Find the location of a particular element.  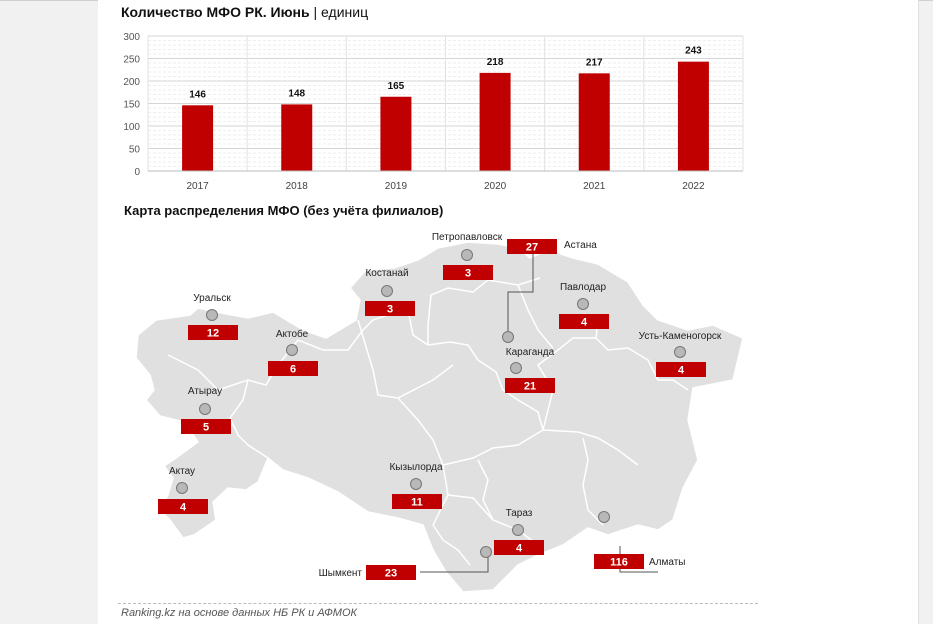

count-label: 23 is located at coordinates (391, 574).